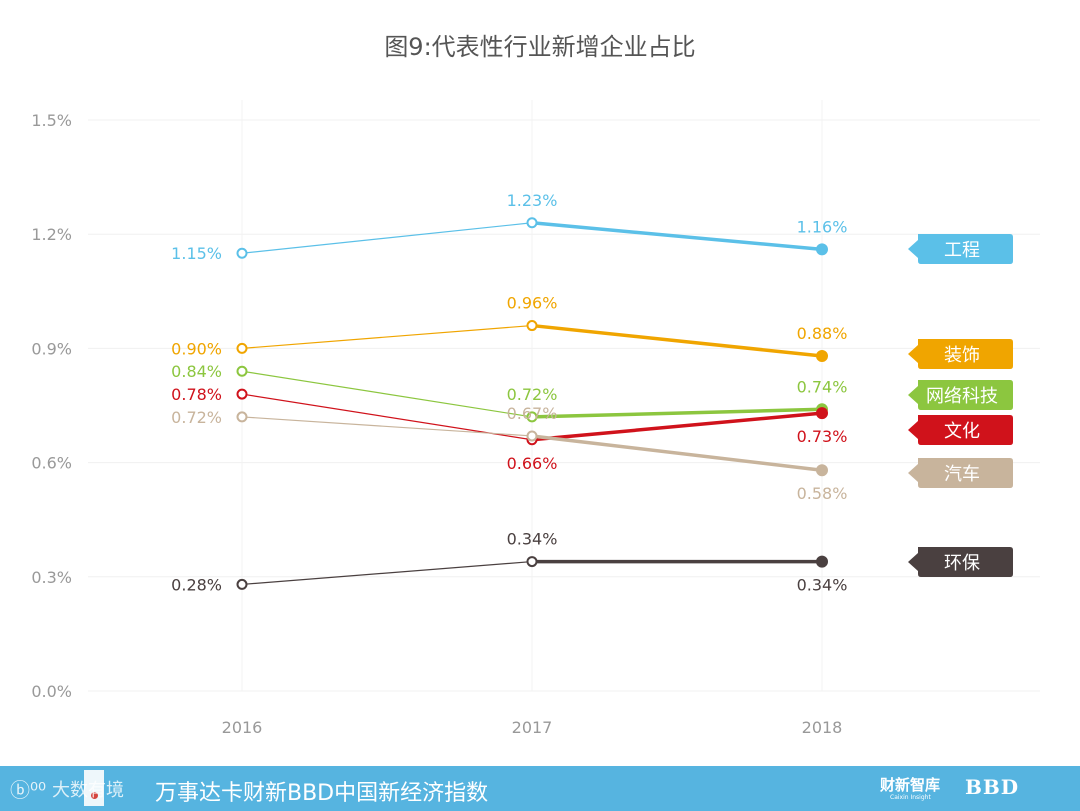 This screenshot has height=811, width=1080. I want to click on data-label: 0.90%, so click(196, 348).